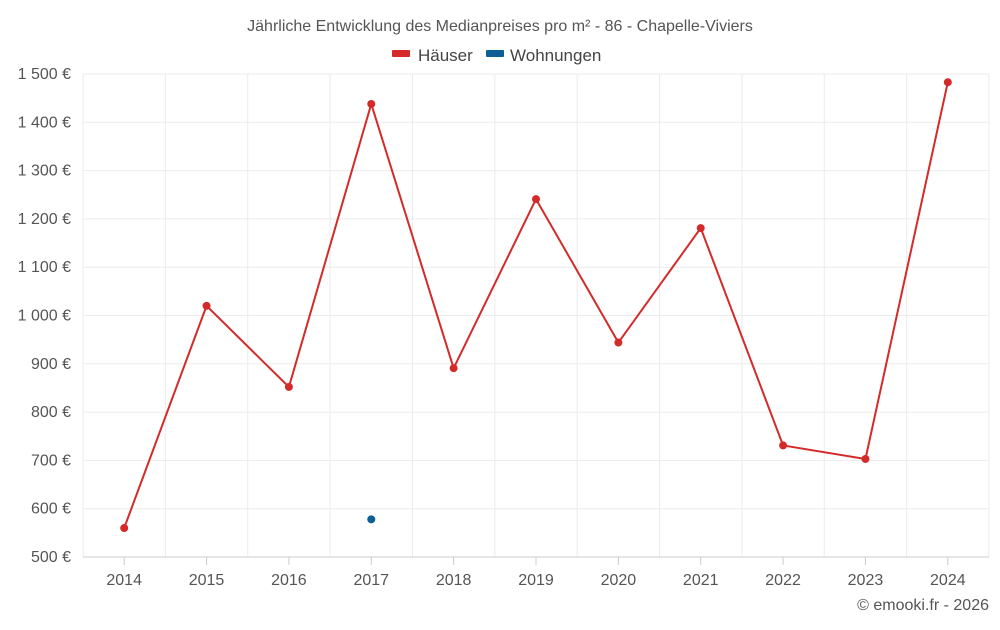 This screenshot has width=1000, height=630. What do you see at coordinates (454, 580) in the screenshot?
I see `x-tick-label: 2018` at bounding box center [454, 580].